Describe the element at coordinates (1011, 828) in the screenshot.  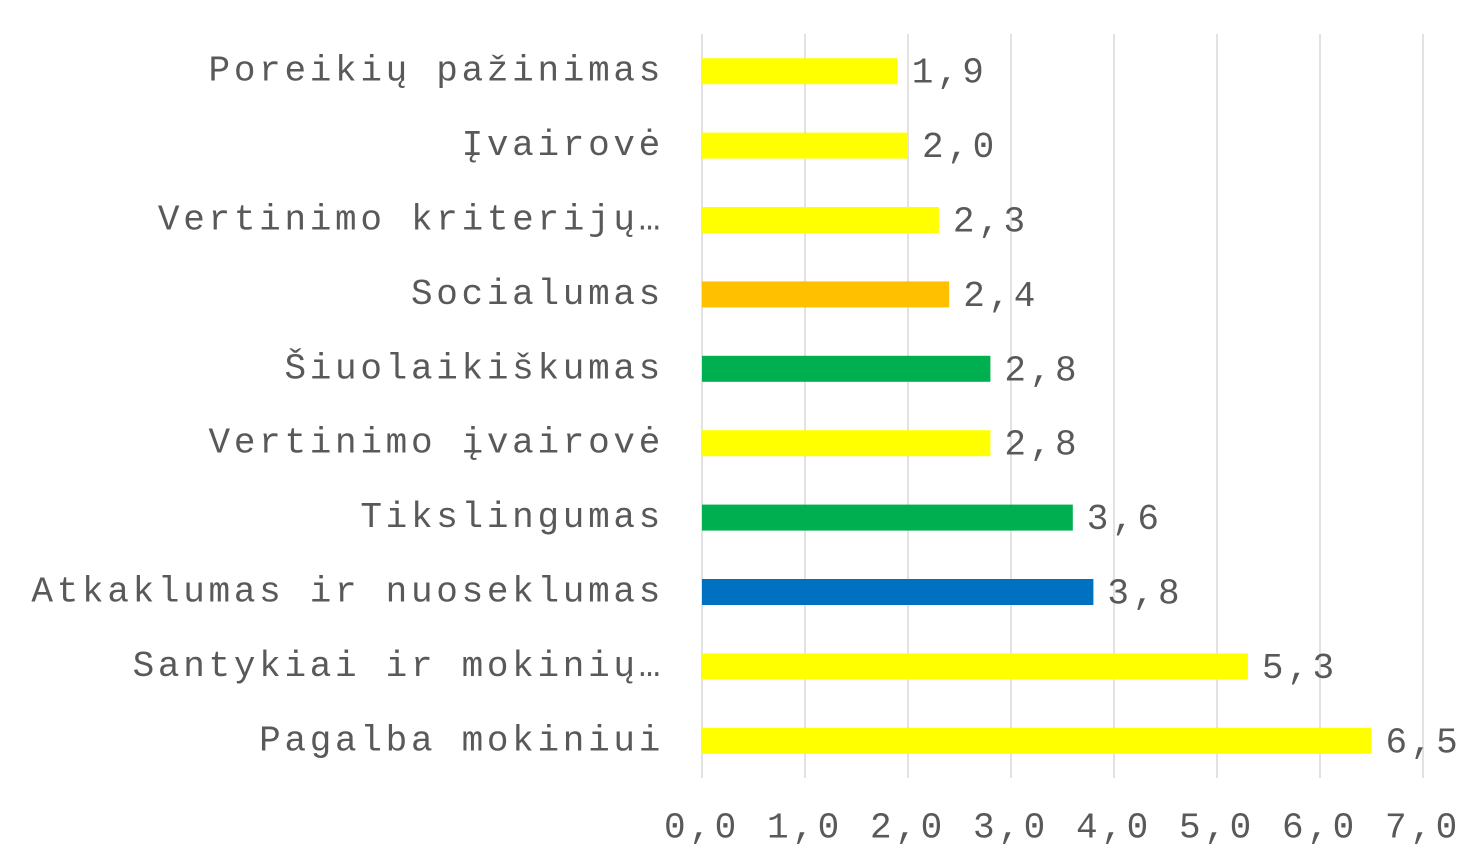
I see `x-tick-label: 3,0` at that location.